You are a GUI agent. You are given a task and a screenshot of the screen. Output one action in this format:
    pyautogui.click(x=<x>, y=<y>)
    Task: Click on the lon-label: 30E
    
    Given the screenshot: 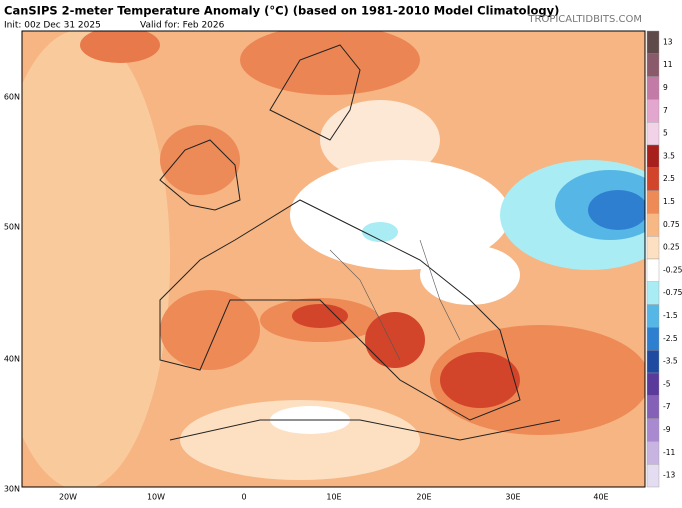 What is the action you would take?
    pyautogui.click(x=512, y=497)
    